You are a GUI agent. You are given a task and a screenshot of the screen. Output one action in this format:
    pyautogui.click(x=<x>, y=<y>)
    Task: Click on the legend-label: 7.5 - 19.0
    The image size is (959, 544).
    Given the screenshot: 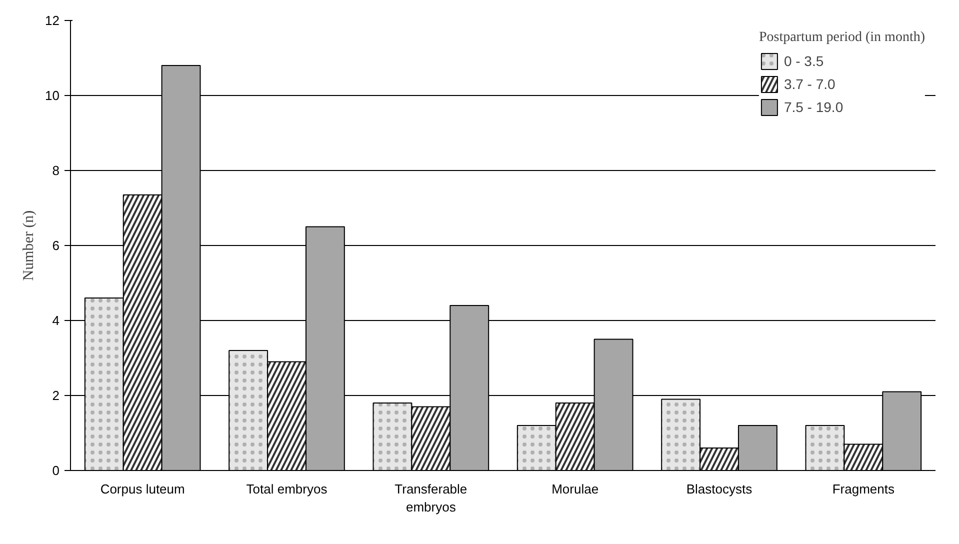 What is the action you would take?
    pyautogui.click(x=814, y=107)
    